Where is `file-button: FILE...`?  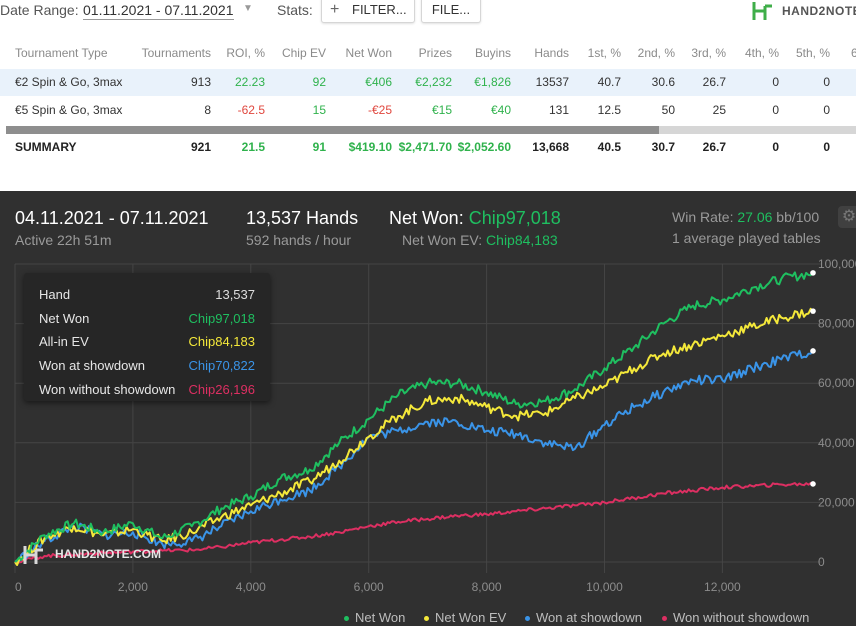
file-button: FILE... is located at coordinates (451, 11).